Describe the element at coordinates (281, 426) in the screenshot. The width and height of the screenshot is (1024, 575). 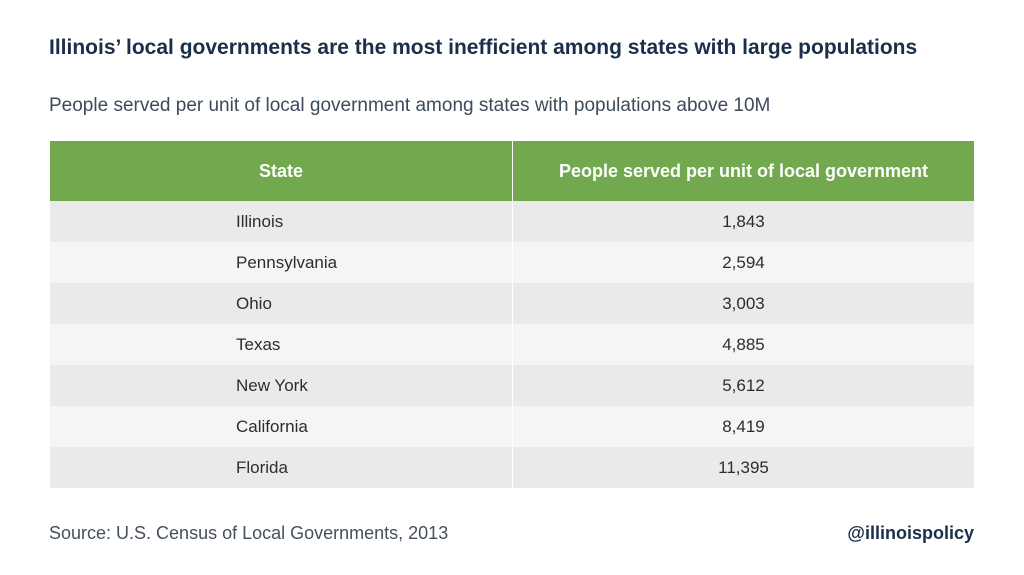
I see `cell-state: California` at that location.